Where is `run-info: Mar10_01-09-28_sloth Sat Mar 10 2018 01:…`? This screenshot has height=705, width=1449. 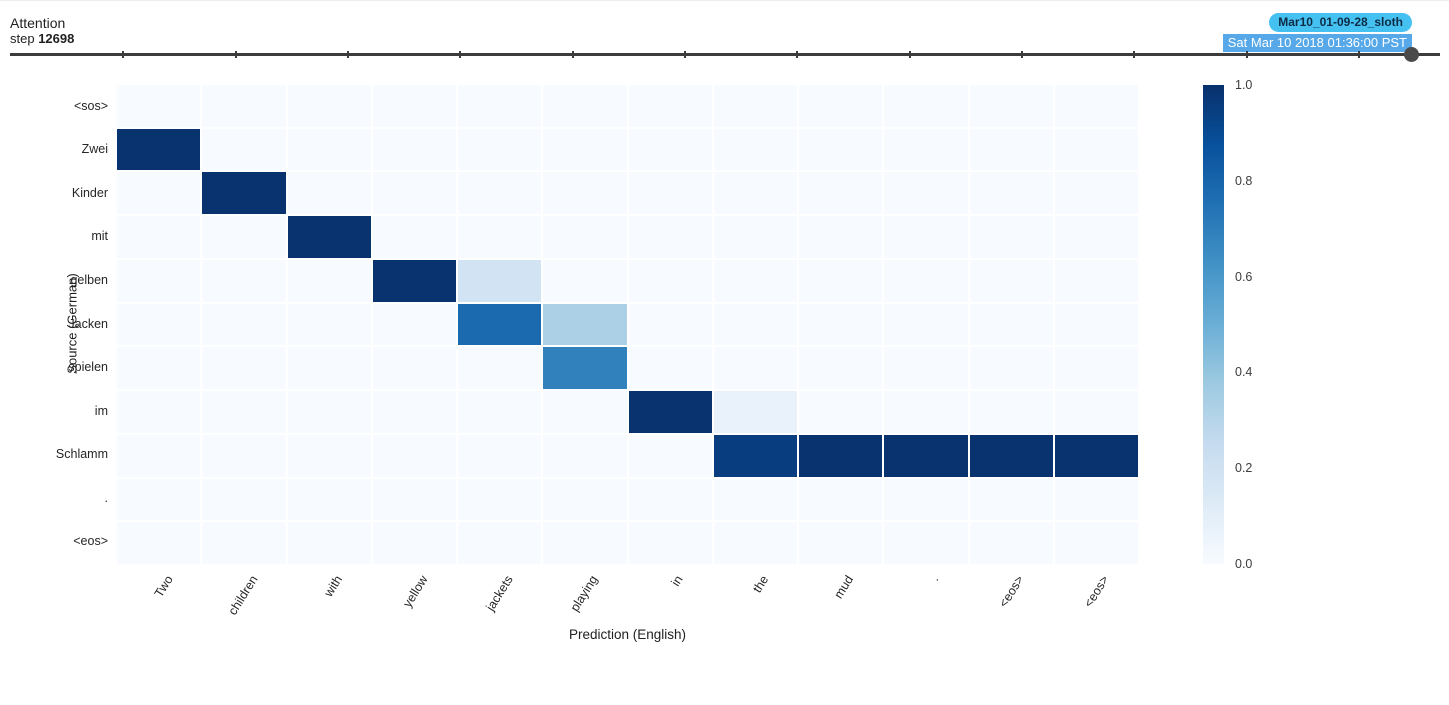
run-info: Mar10_01-09-28_sloth Sat Mar 10 2018 01:… is located at coordinates (1317, 32).